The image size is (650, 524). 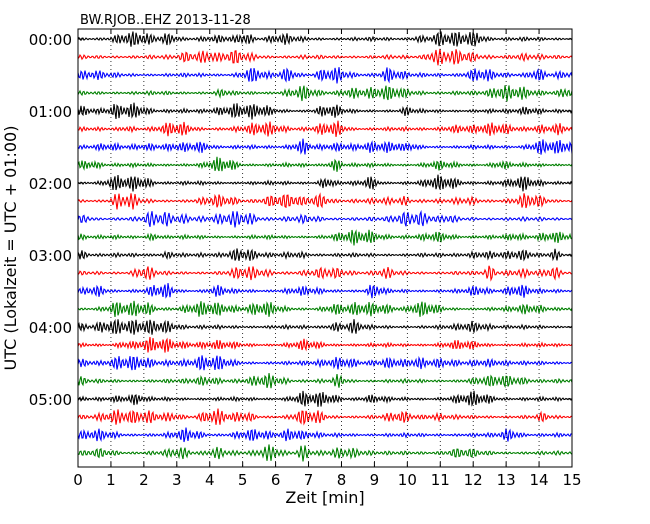 I want to click on y-tick-label: 03:00, so click(x=50, y=256).